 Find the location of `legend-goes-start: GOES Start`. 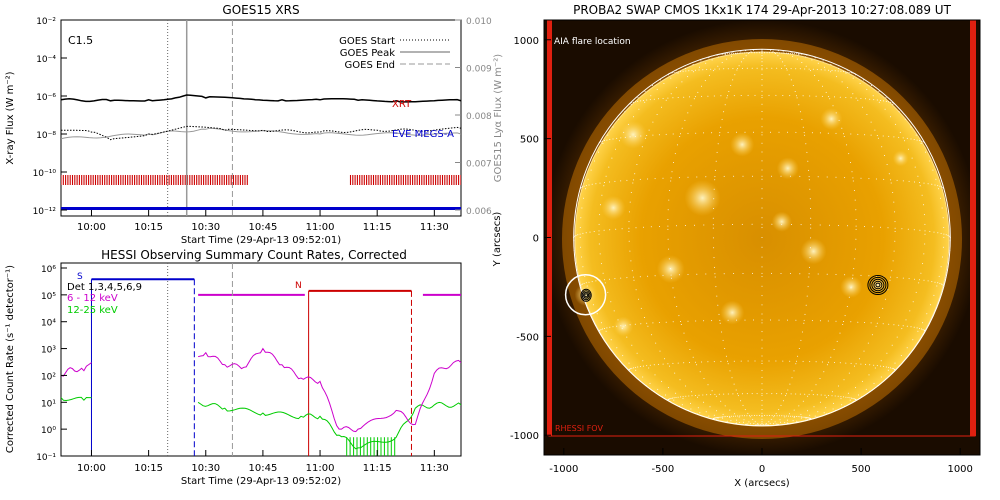

legend-goes-start: GOES Start is located at coordinates (367, 41).